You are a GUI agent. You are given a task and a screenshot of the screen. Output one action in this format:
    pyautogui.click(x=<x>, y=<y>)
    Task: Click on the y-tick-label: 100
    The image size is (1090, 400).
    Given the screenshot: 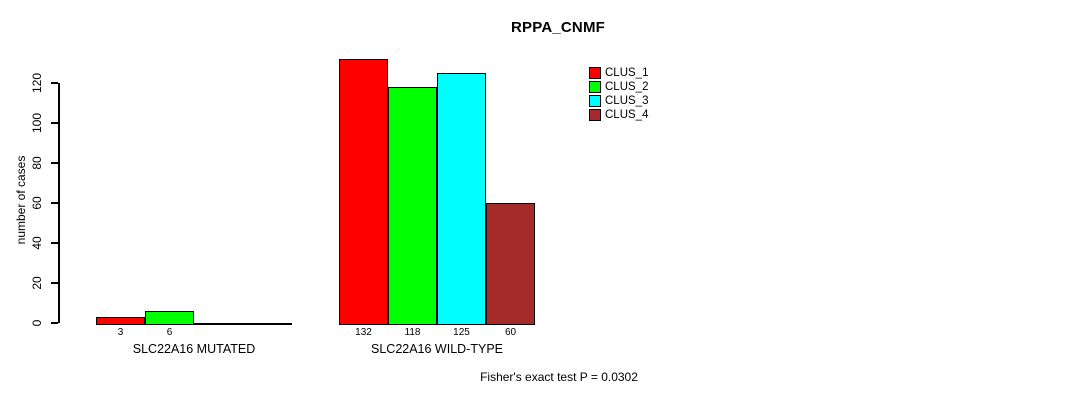 What is the action you would take?
    pyautogui.click(x=37, y=123)
    